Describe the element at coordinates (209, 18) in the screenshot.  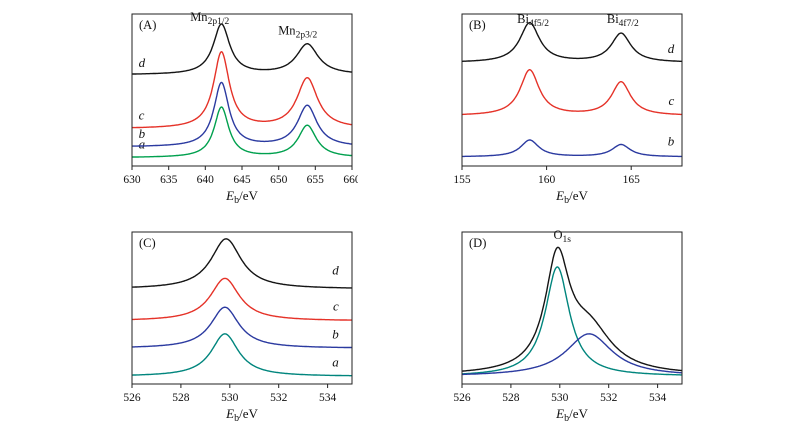
I see `peak-annotation: Mn2p1/2` at that location.